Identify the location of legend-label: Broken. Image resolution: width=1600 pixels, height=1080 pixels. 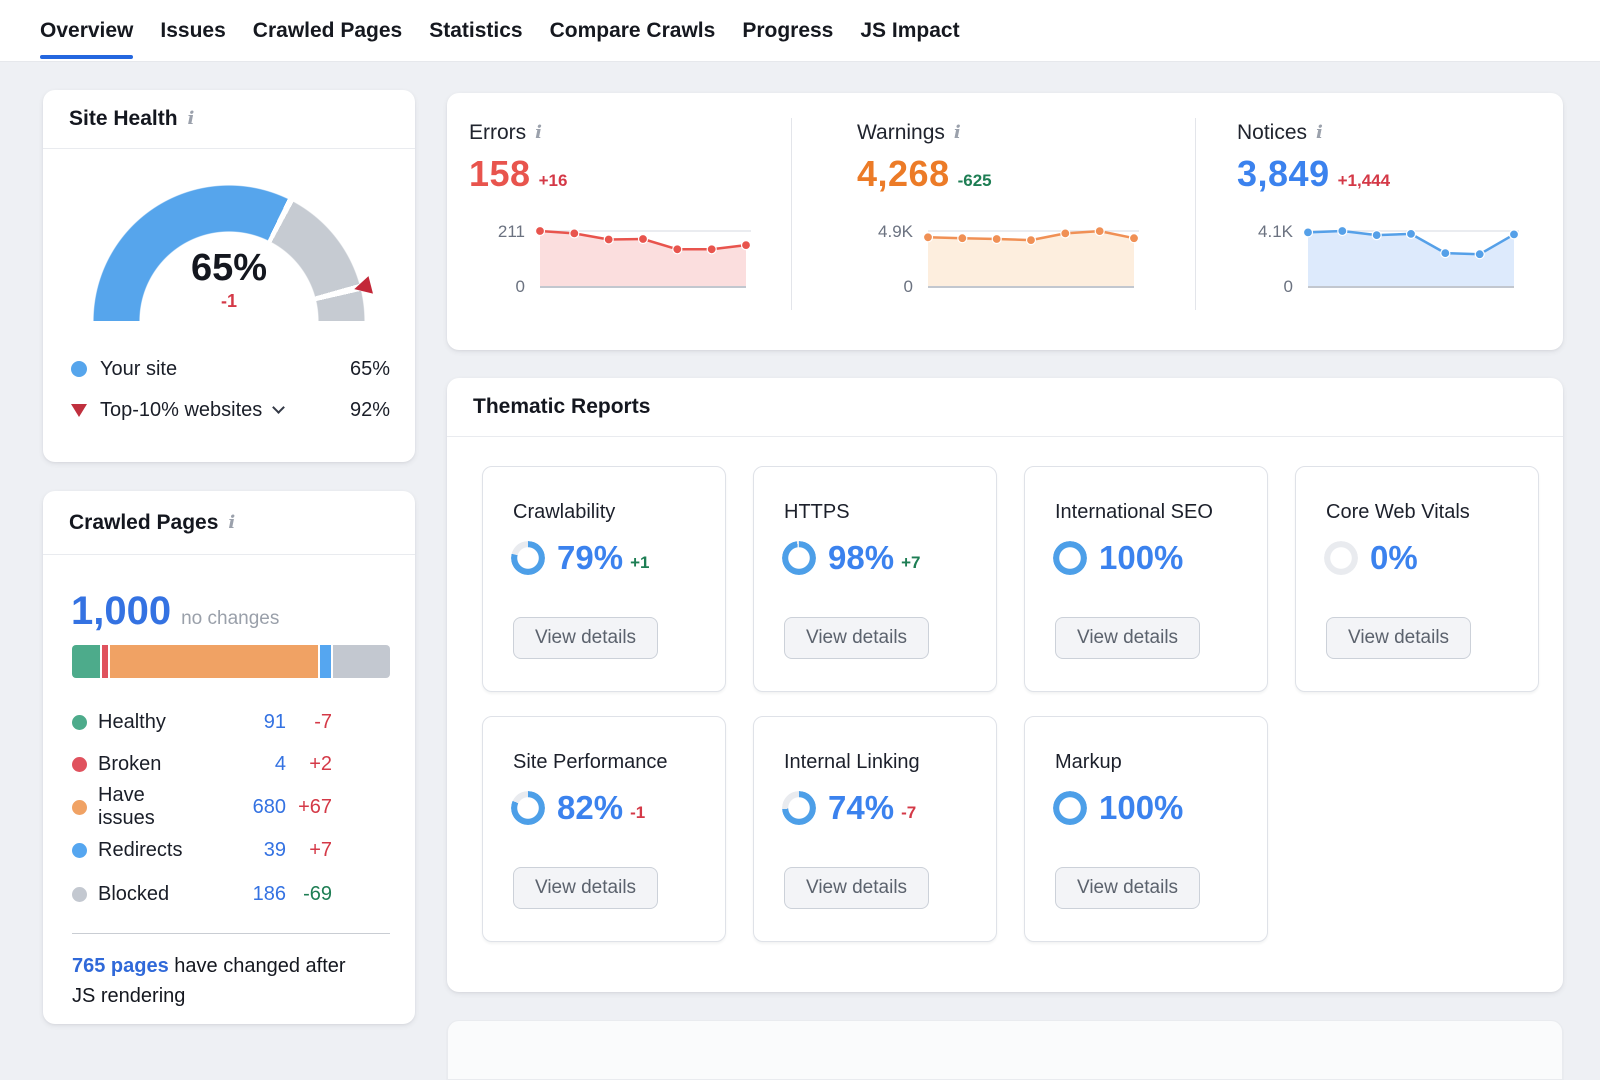
(130, 763).